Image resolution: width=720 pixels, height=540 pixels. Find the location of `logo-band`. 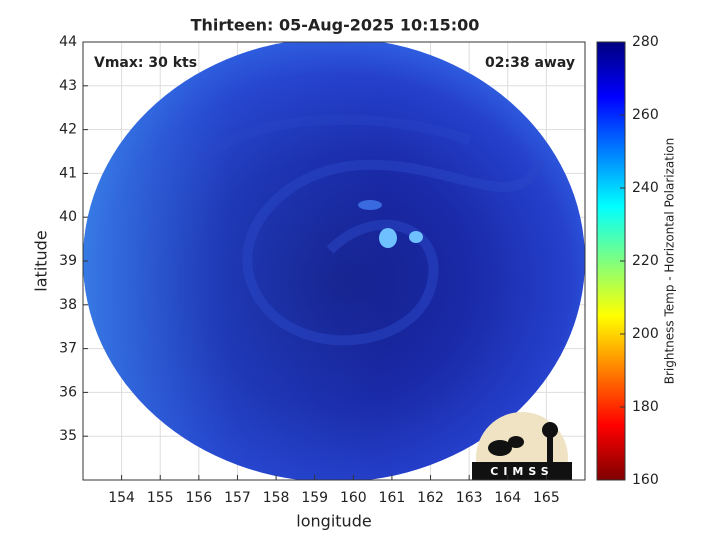

logo-band is located at coordinates (522, 471).